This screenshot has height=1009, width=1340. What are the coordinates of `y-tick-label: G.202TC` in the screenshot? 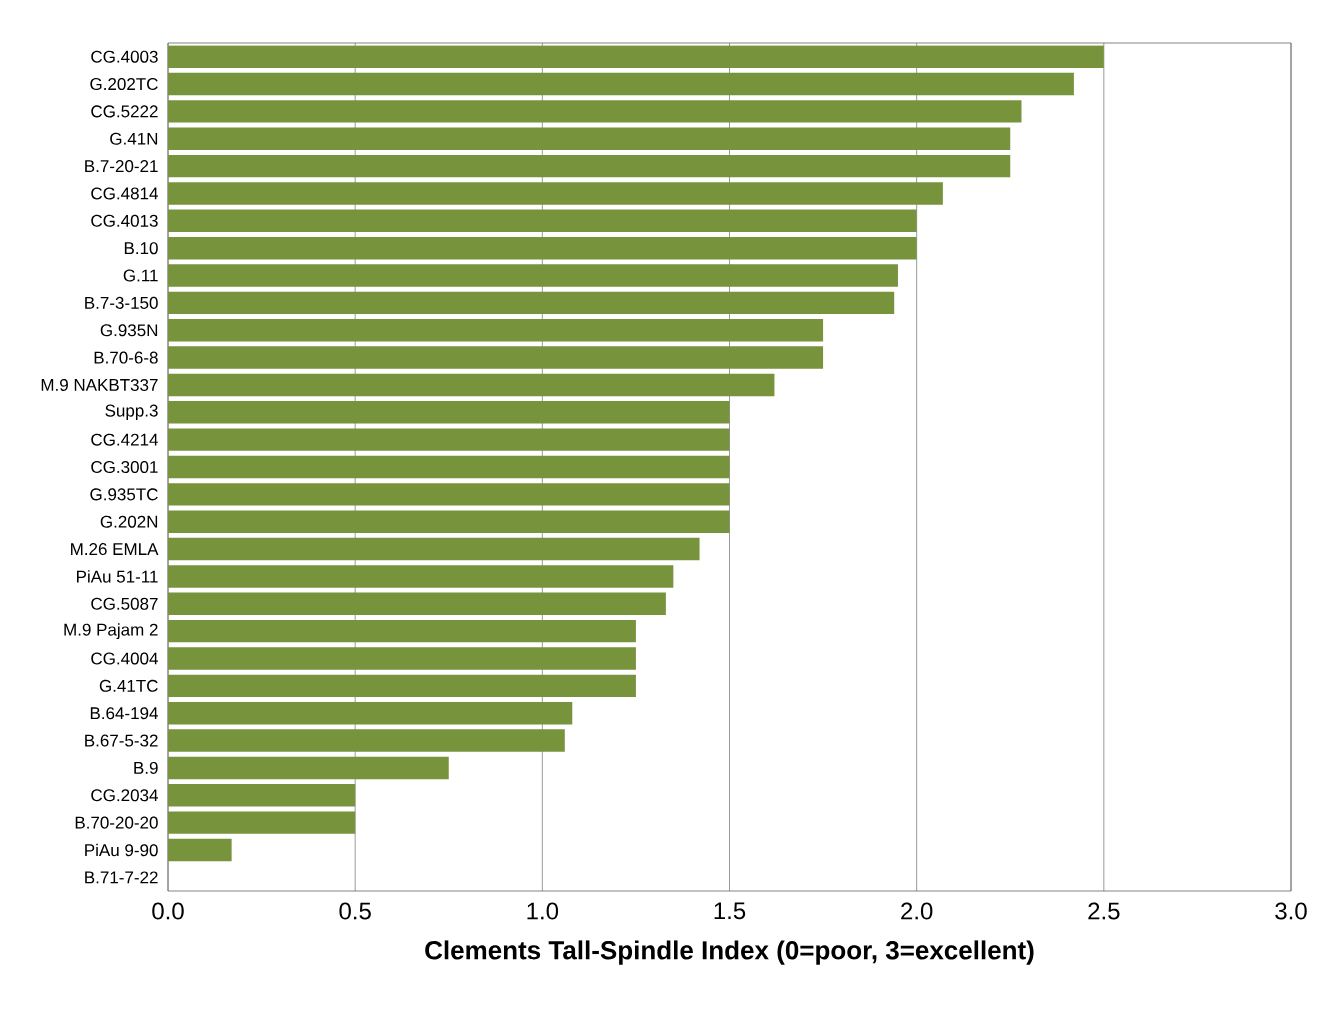 It's located at (124, 84).